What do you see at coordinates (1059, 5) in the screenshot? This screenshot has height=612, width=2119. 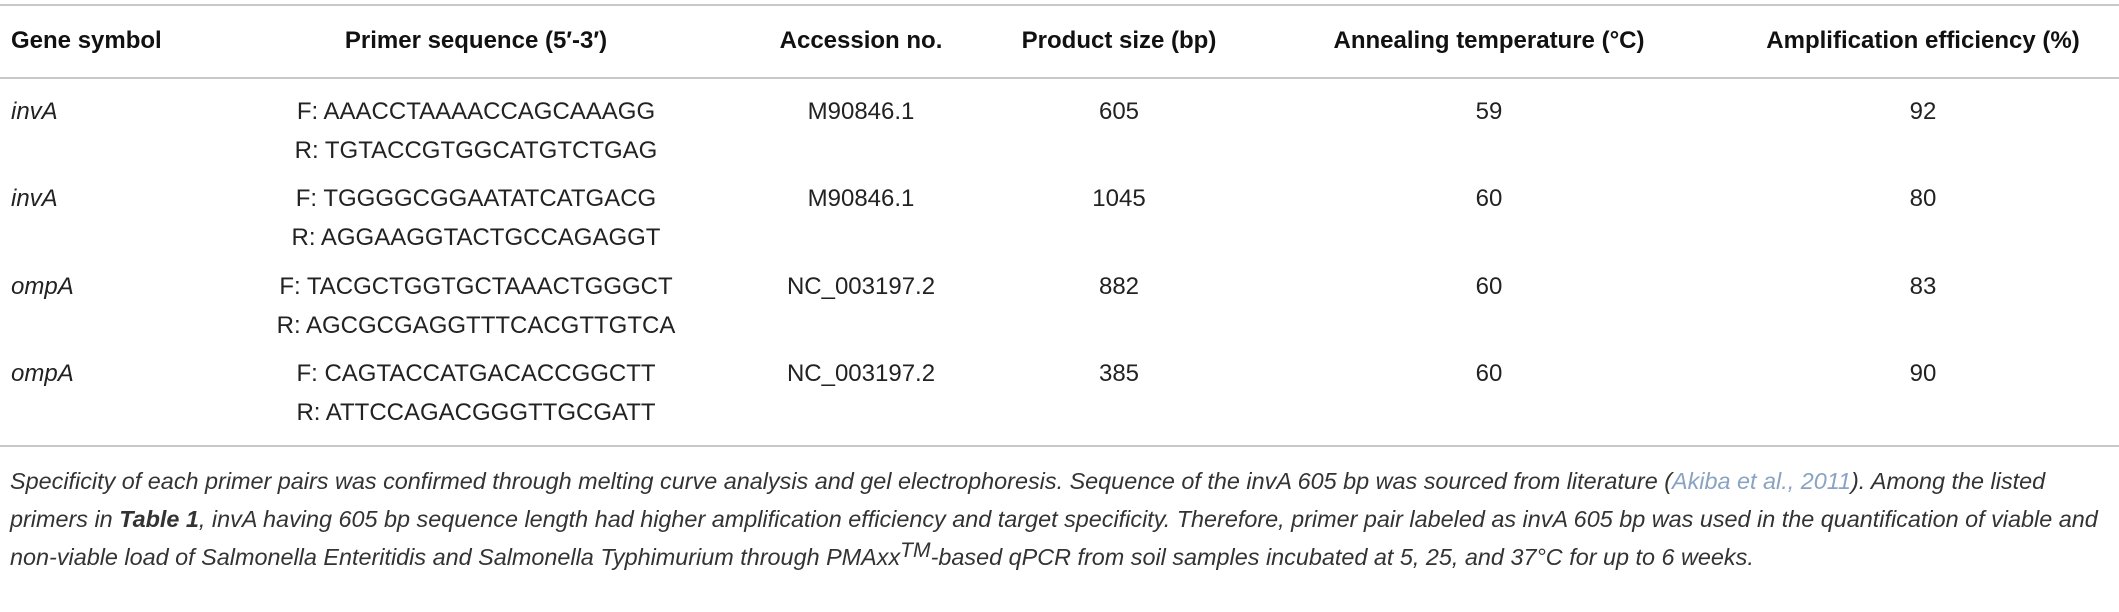 I see `top-rule` at bounding box center [1059, 5].